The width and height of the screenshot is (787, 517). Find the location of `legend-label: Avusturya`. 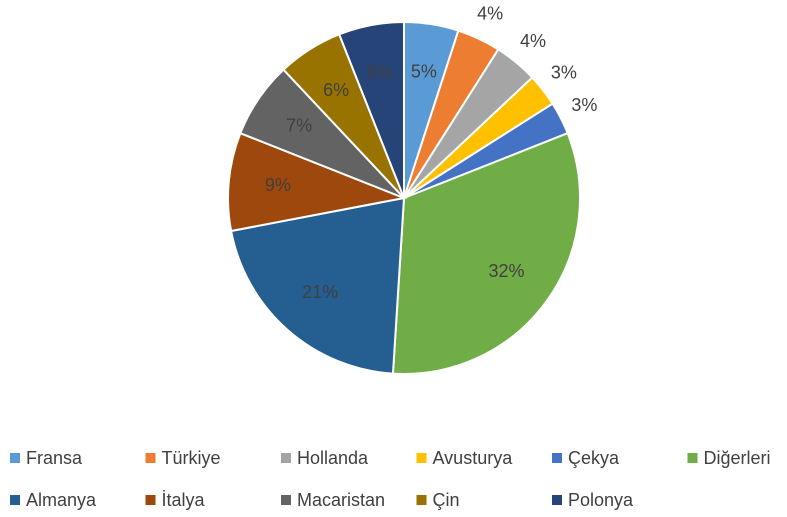

legend-label: Avusturya is located at coordinates (473, 458).